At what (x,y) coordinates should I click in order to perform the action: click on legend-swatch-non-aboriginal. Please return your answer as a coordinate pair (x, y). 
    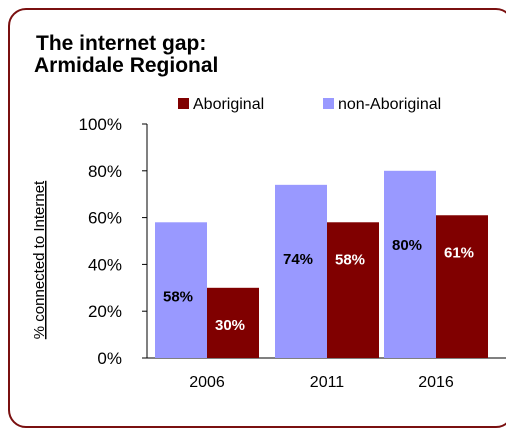
    Looking at the image, I should click on (328, 103).